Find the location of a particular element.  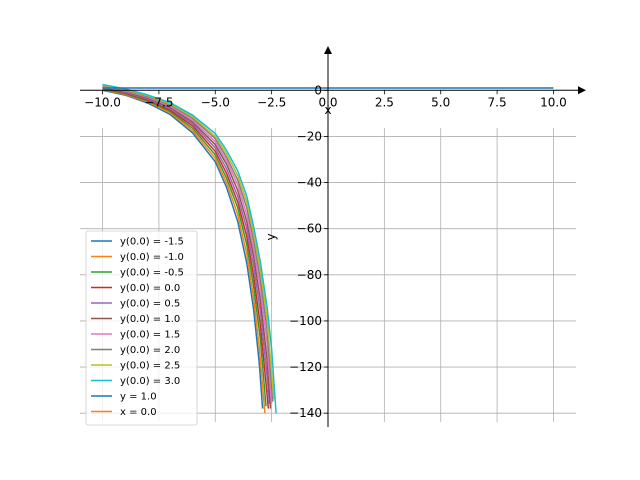

y-tick-label: −40 is located at coordinates (309, 183).